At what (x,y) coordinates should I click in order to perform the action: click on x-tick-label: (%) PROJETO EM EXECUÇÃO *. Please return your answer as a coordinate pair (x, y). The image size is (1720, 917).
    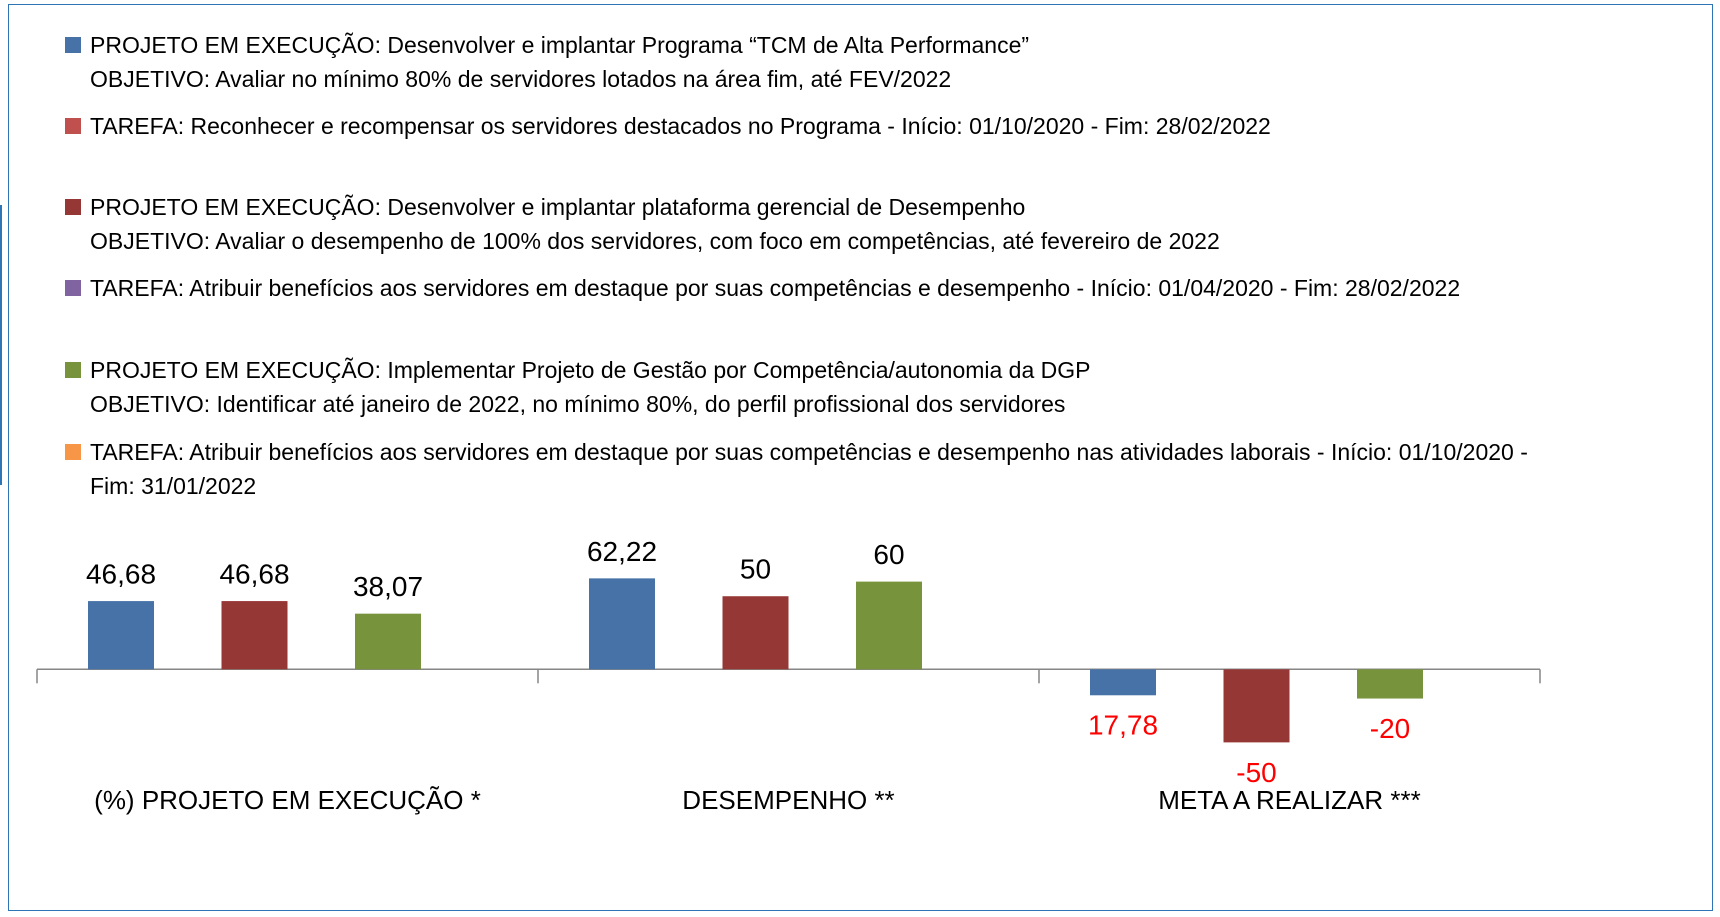
    Looking at the image, I should click on (287, 800).